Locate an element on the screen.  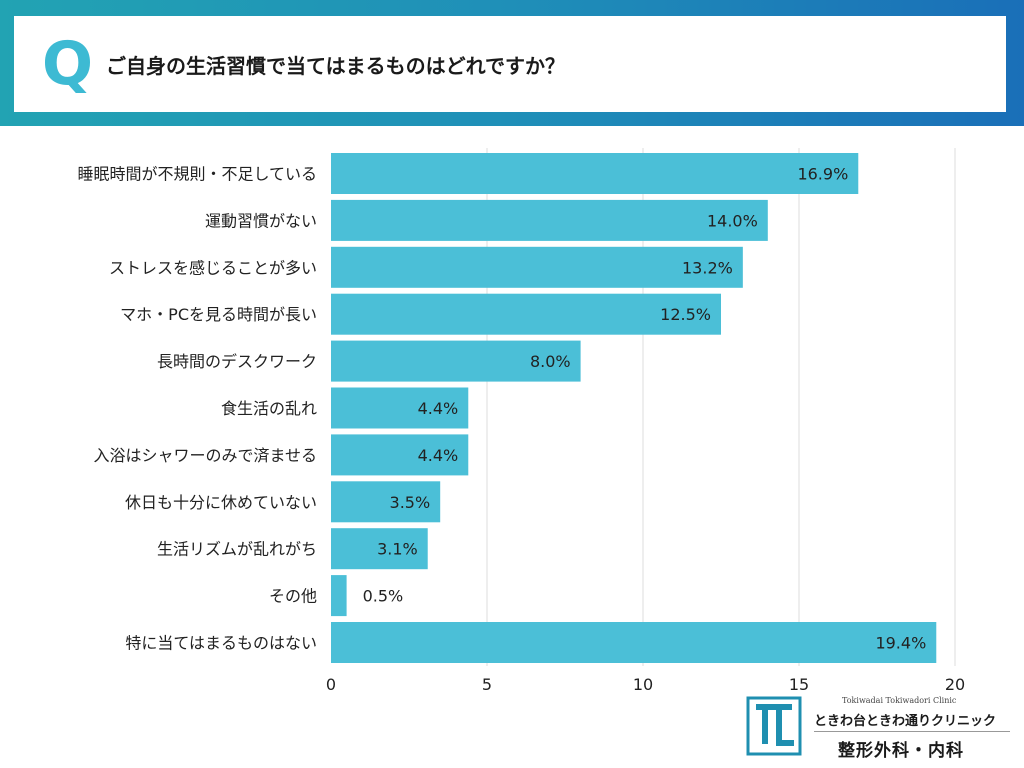
clinic-logo-mark-icon is located at coordinates (774, 726).